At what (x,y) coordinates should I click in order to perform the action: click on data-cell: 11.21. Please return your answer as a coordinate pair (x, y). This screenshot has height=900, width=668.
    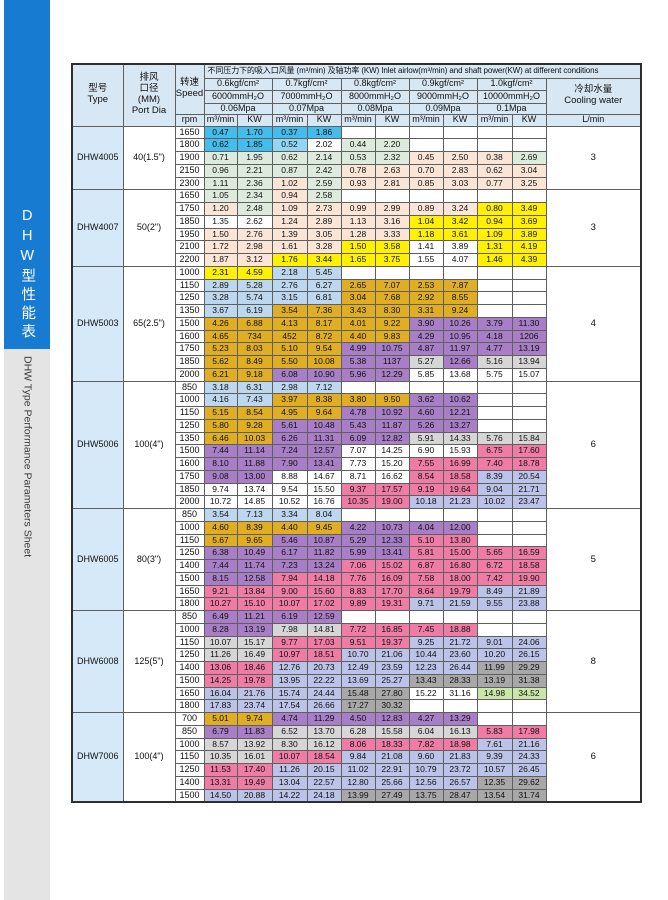
    Looking at the image, I should click on (254, 617).